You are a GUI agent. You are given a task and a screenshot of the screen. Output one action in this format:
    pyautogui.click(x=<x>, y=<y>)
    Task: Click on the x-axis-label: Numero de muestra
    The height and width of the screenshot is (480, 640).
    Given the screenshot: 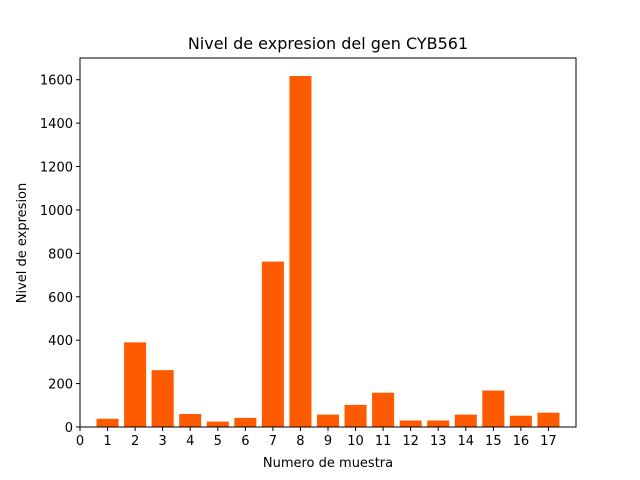 What is the action you would take?
    pyautogui.click(x=328, y=463)
    